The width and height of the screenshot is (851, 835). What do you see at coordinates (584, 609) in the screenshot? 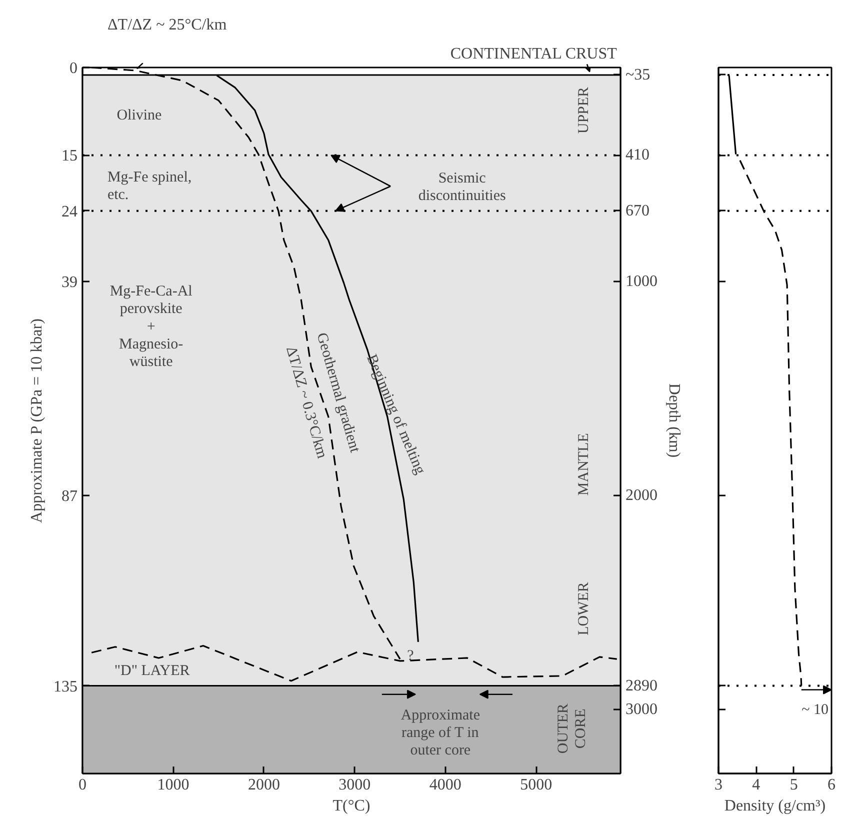
I see `annotation: LOWER` at bounding box center [584, 609].